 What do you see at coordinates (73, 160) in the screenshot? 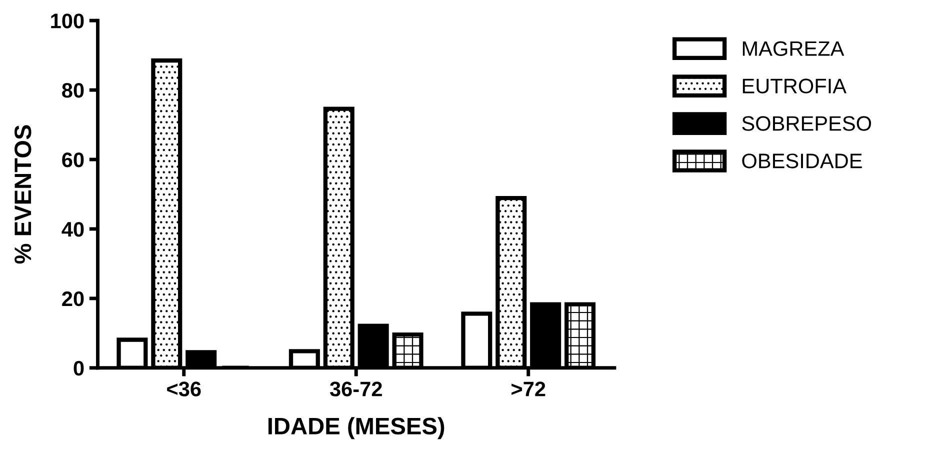
I see `y-tick-label: 60` at bounding box center [73, 160].